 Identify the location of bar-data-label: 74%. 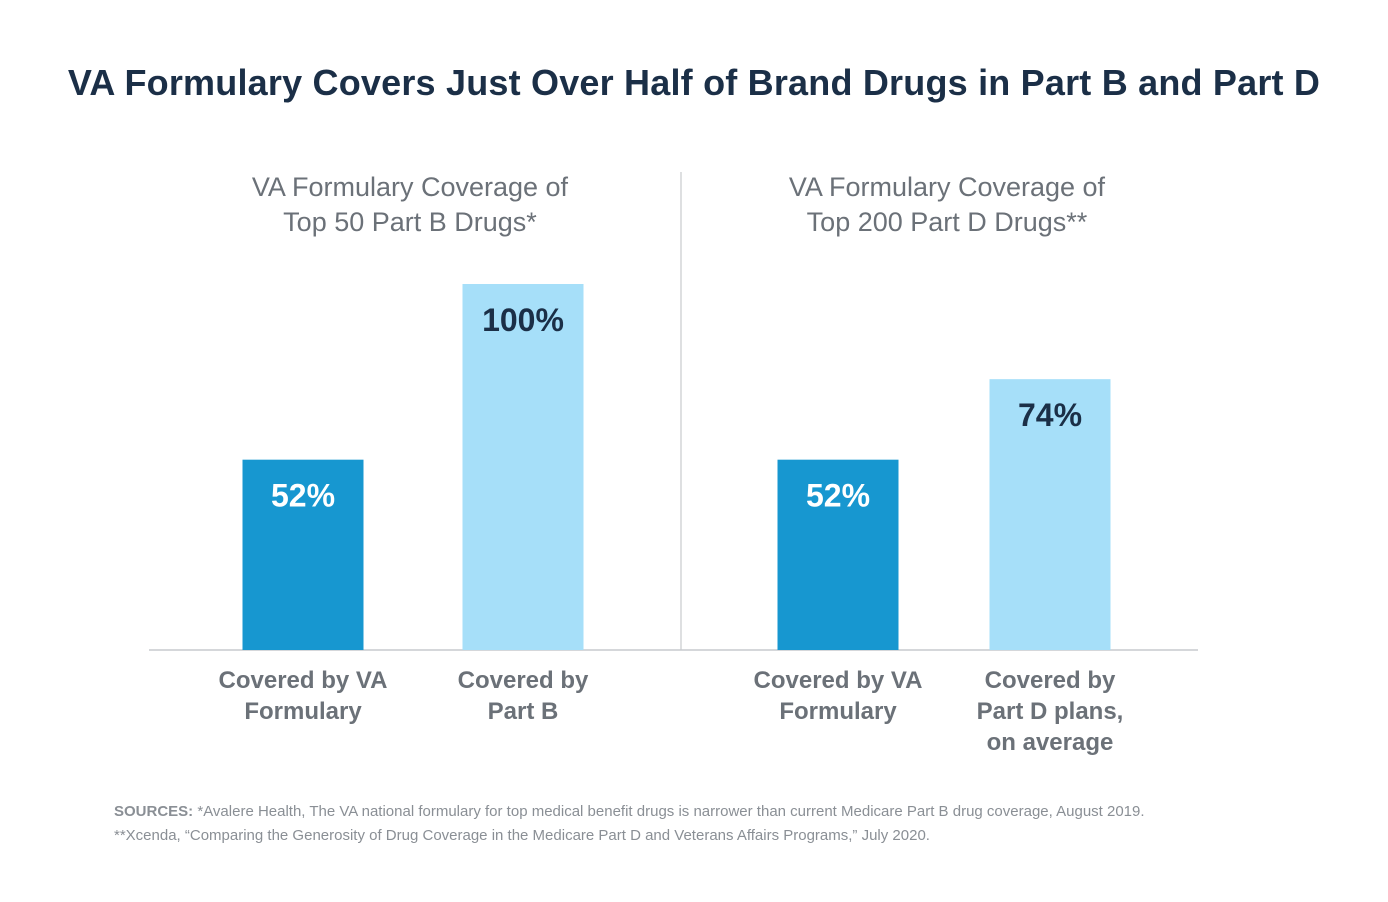
(1050, 415).